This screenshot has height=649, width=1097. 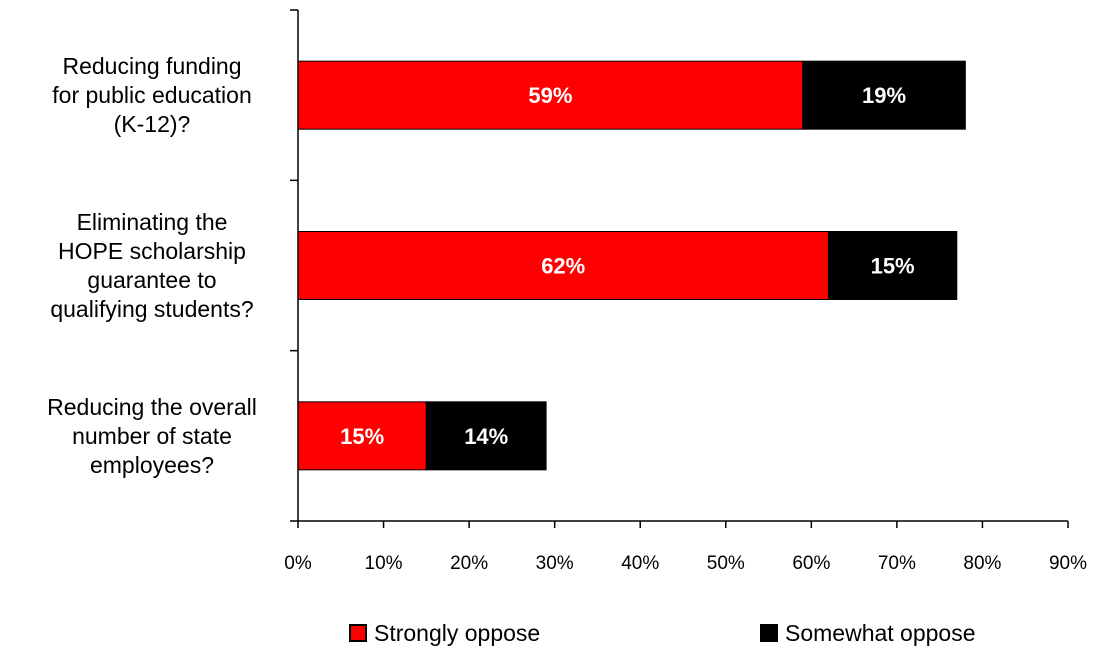 I want to click on category-label: guarantee to, so click(x=151, y=280).